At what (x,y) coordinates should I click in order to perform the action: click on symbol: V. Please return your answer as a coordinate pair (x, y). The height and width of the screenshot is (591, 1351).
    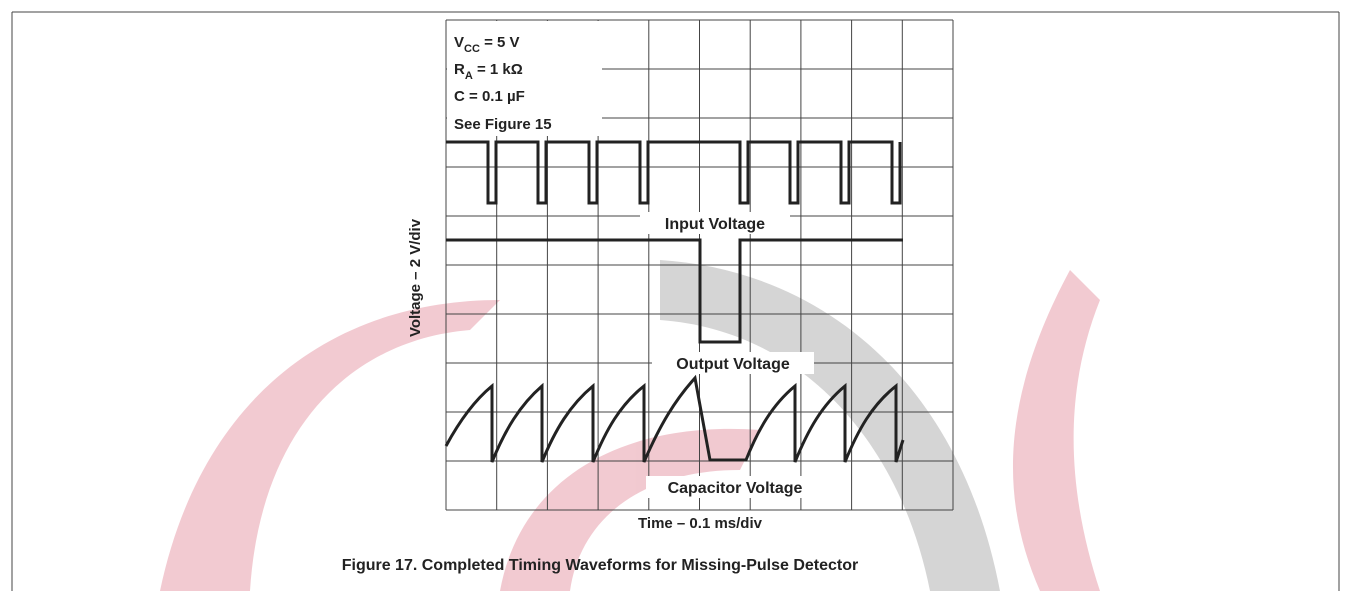
    Looking at the image, I should click on (459, 42).